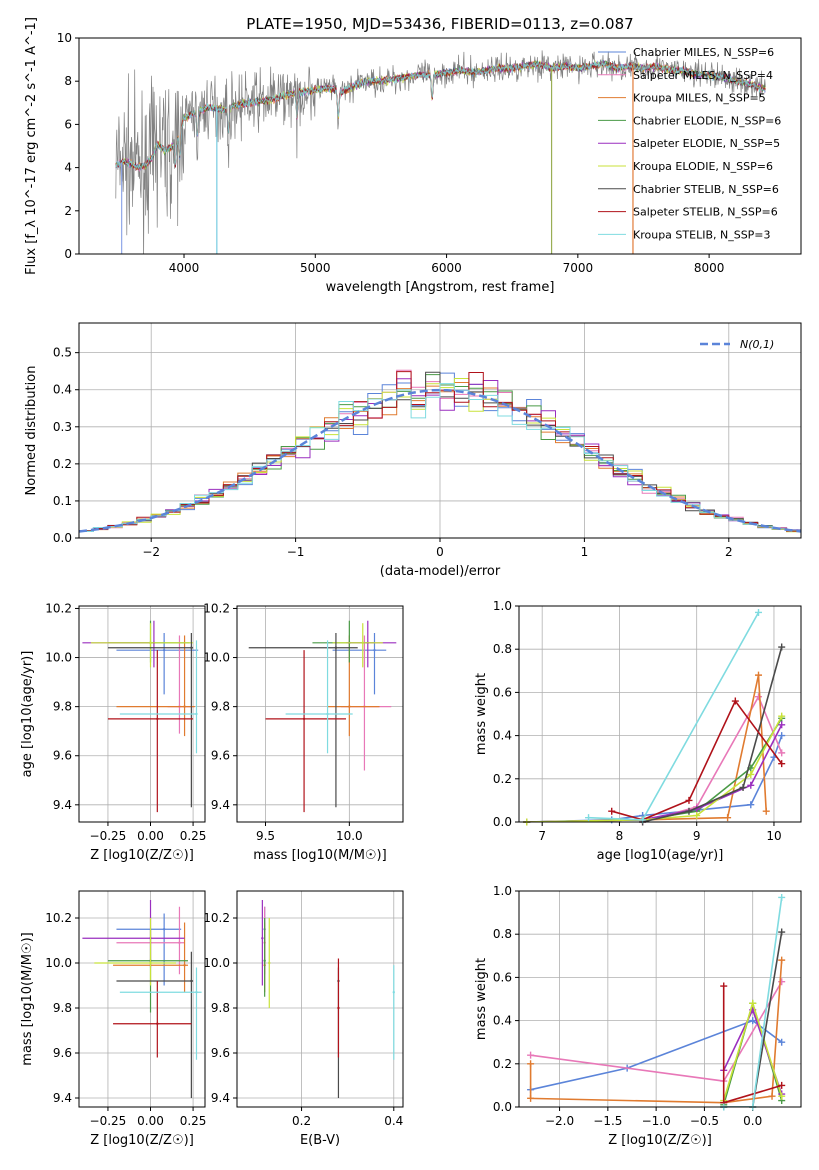 The height and width of the screenshot is (1170, 819). What do you see at coordinates (150, 1121) in the screenshot?
I see `x-tick-label: 0.00` at bounding box center [150, 1121].